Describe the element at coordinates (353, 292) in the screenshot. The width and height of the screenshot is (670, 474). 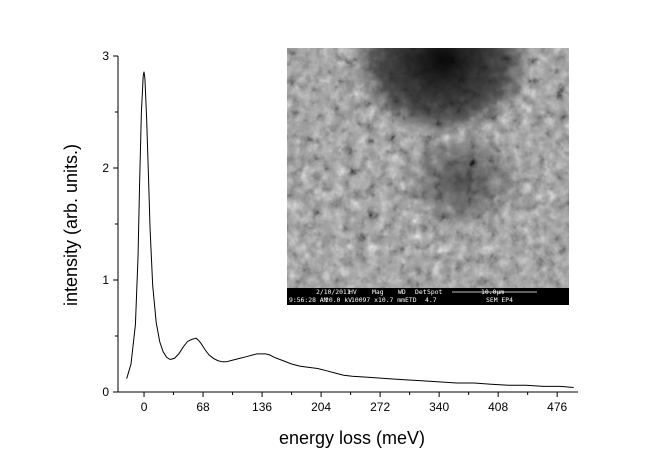
I see `sem-hv-label: HV` at that location.